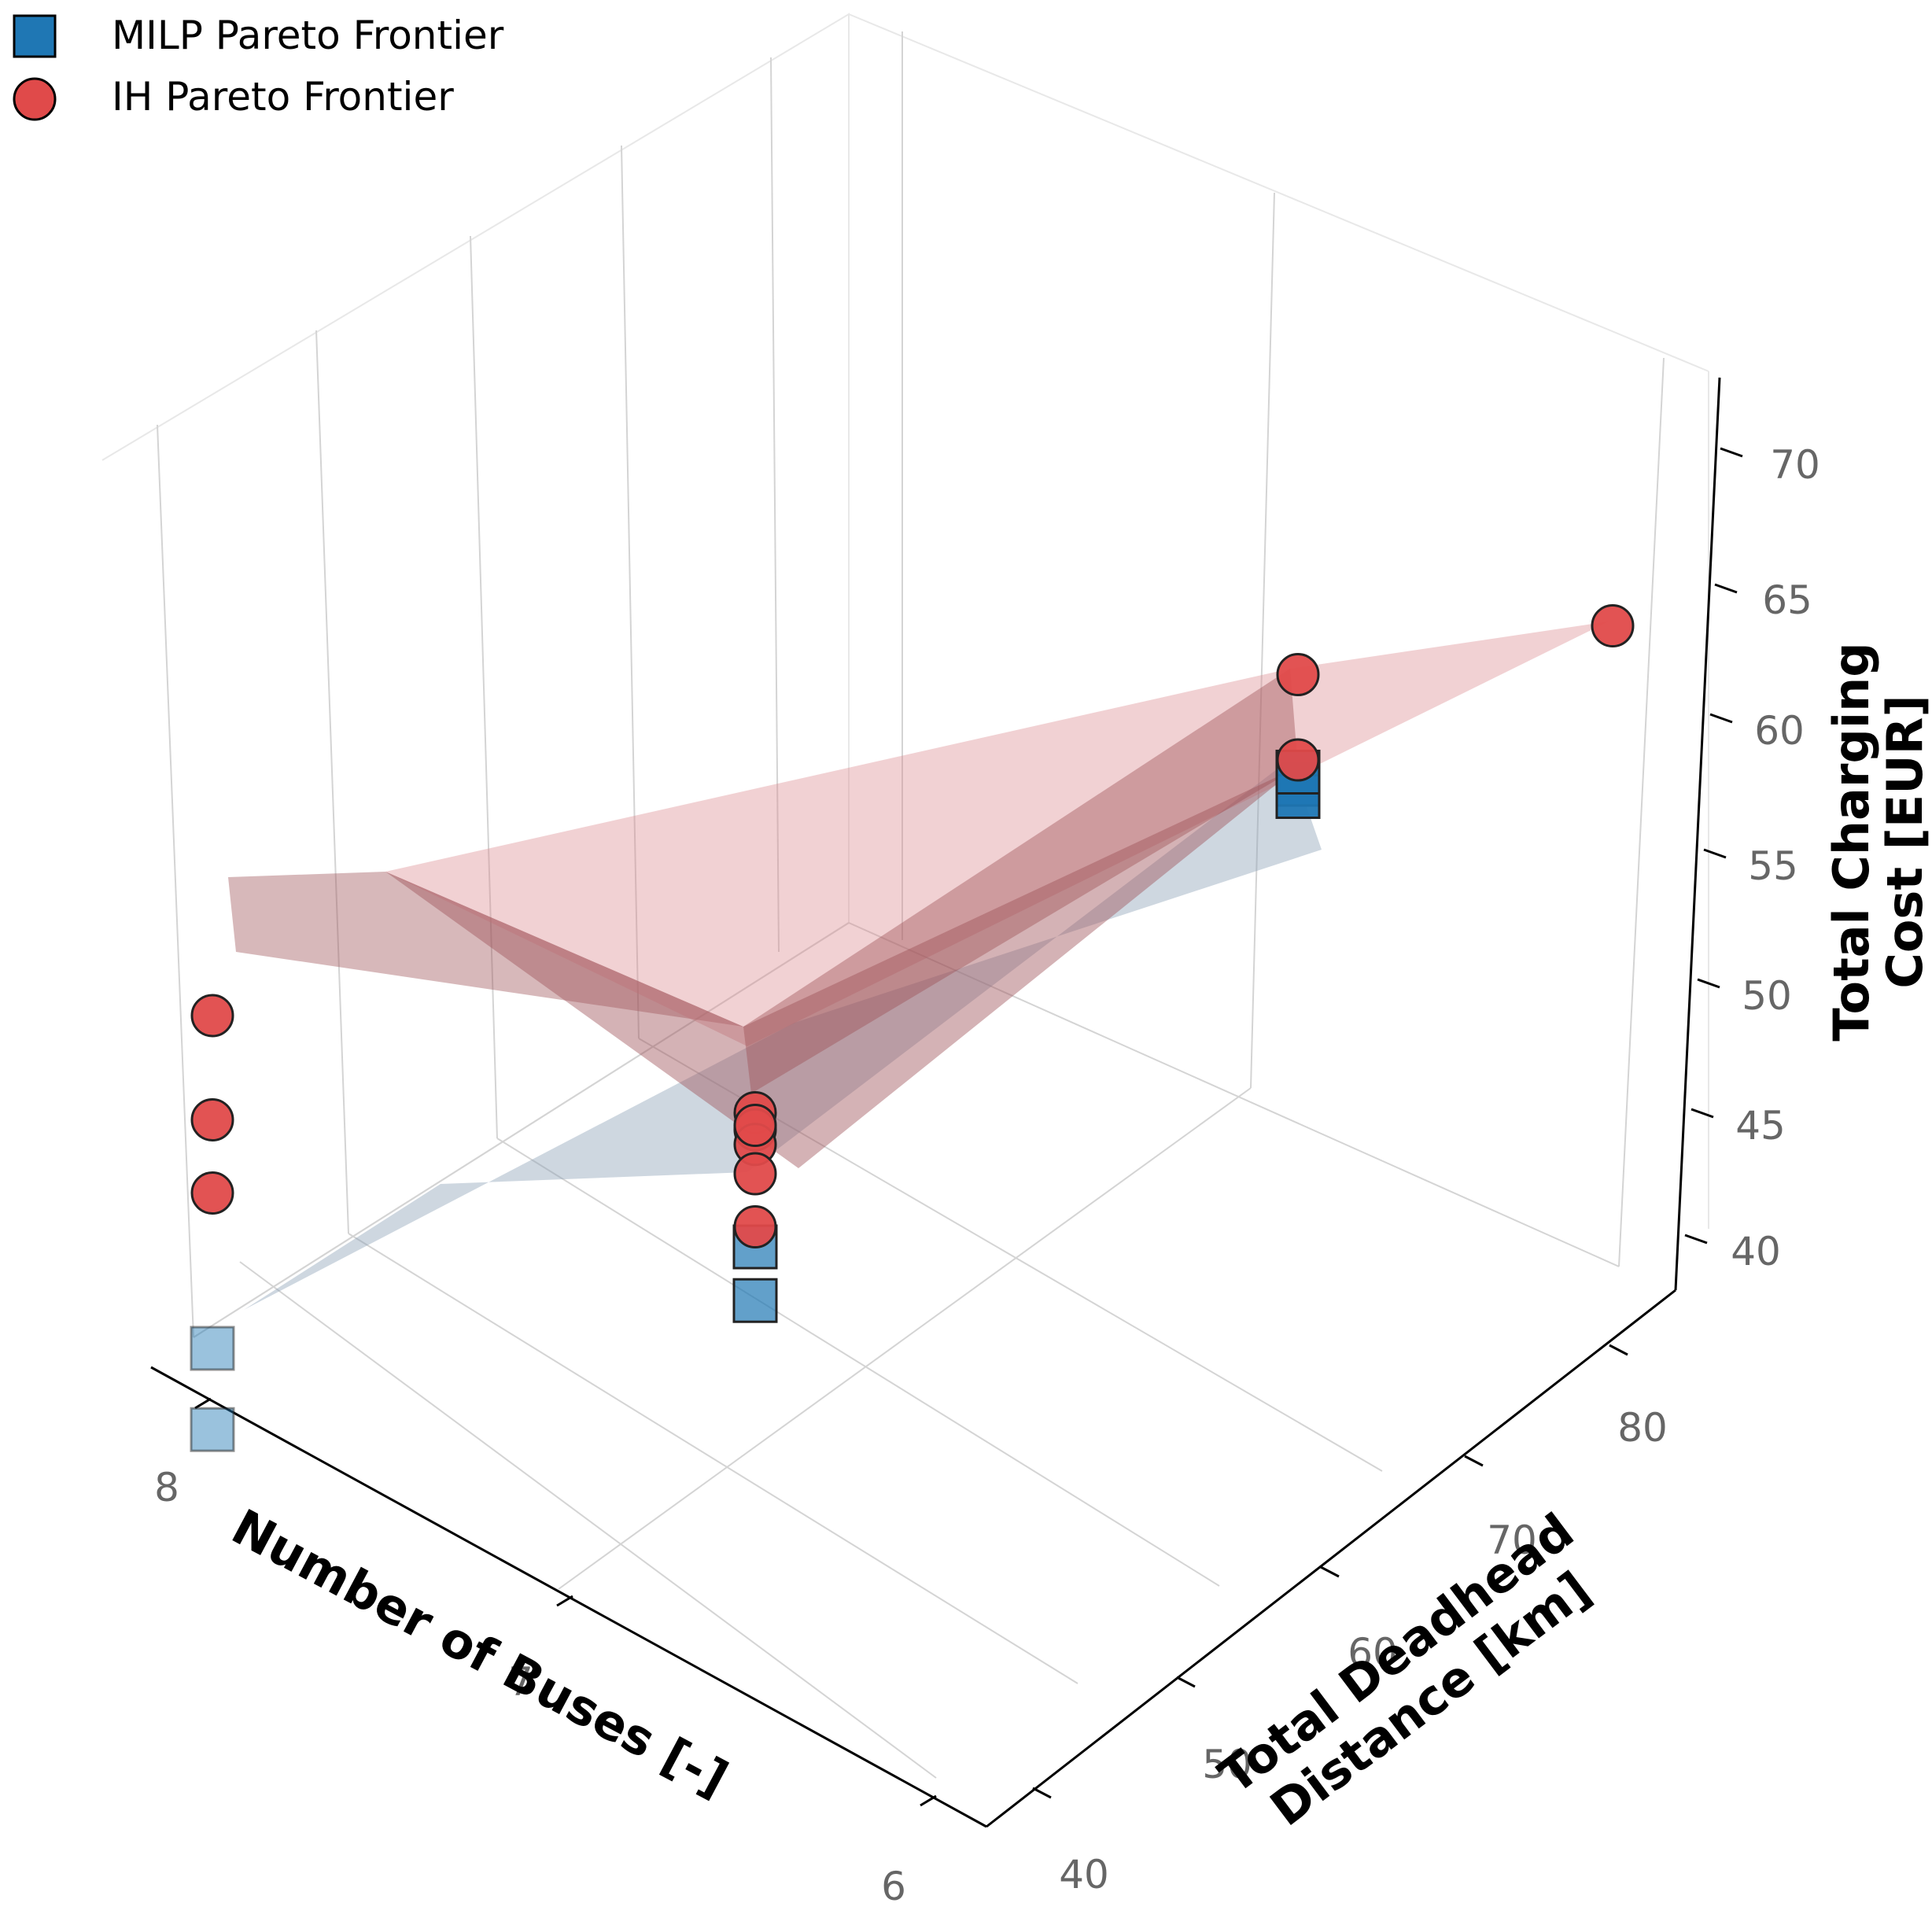 The image size is (1932, 1914). I want to click on grid-x-8-floor, so click(521, 1130).